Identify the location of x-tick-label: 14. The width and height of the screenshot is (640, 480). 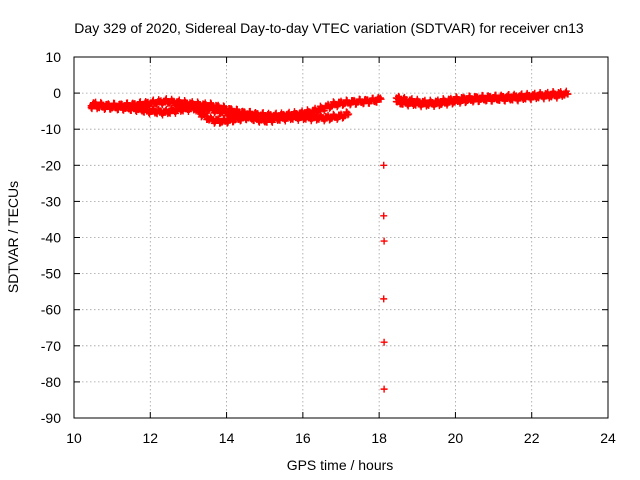
(227, 438).